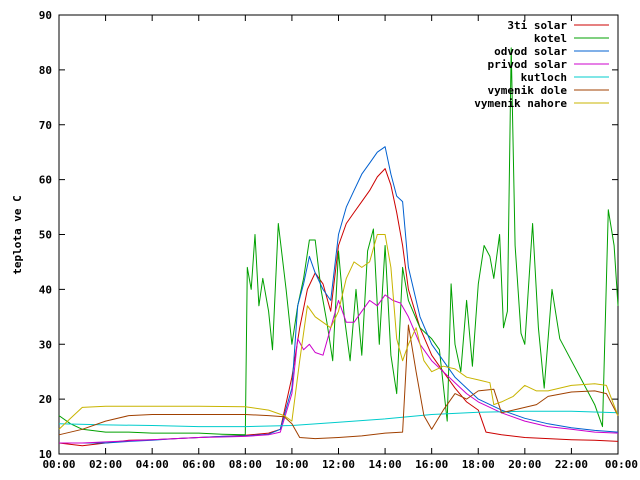  What do you see at coordinates (45, 399) in the screenshot?
I see `y-tick-label: 20` at bounding box center [45, 399].